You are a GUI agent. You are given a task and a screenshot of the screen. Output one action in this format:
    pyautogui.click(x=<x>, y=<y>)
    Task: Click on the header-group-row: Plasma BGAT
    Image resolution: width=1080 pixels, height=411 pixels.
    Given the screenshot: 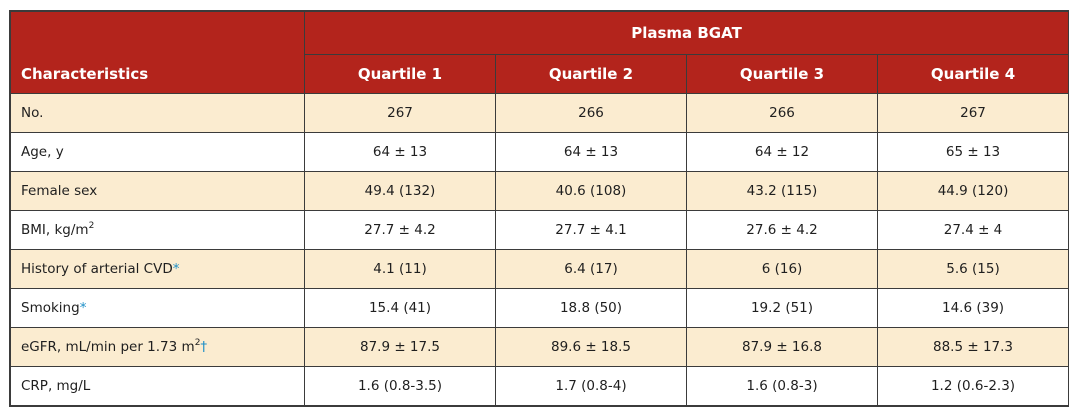 What is the action you would take?
    pyautogui.click(x=540, y=33)
    